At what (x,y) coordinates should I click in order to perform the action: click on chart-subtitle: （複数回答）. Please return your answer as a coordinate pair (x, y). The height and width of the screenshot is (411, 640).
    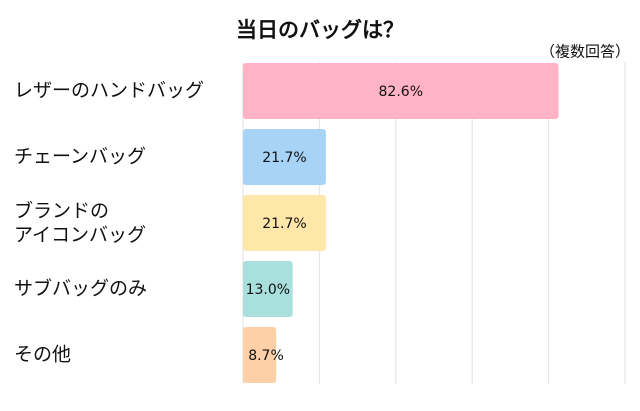
    Looking at the image, I should click on (585, 52).